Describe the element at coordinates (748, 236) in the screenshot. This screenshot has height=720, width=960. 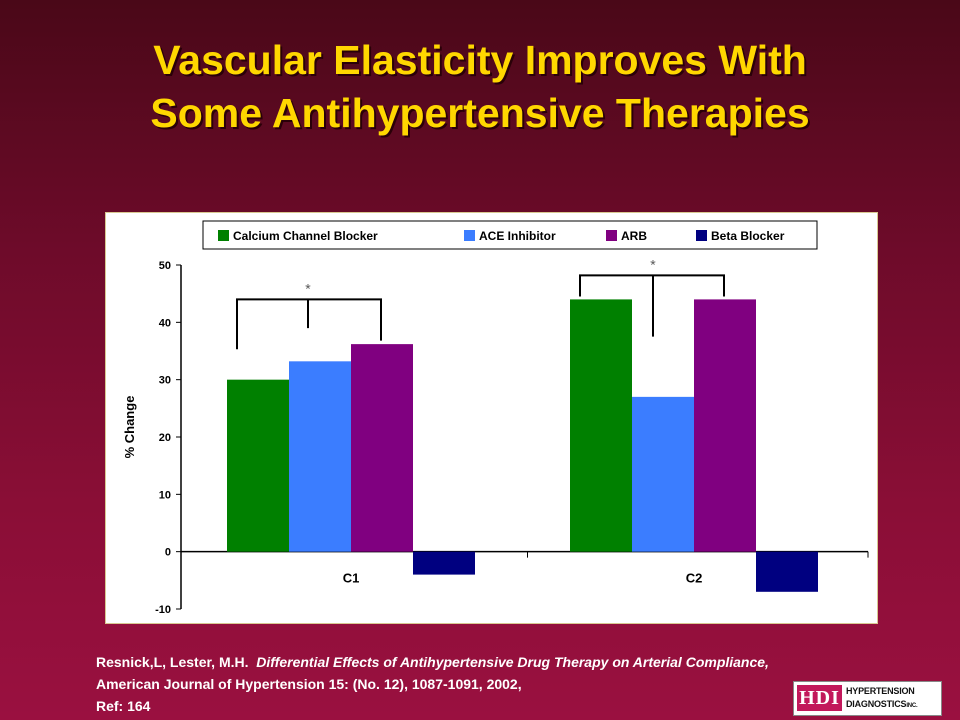
I see `legend-label-3: Beta Blocker` at that location.